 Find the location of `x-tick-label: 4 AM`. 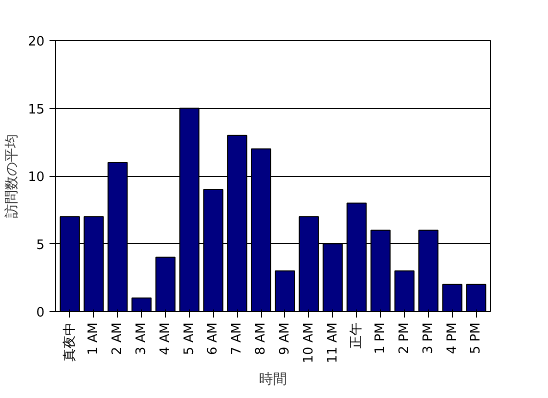

x-tick-label: 4 AM is located at coordinates (165, 339).